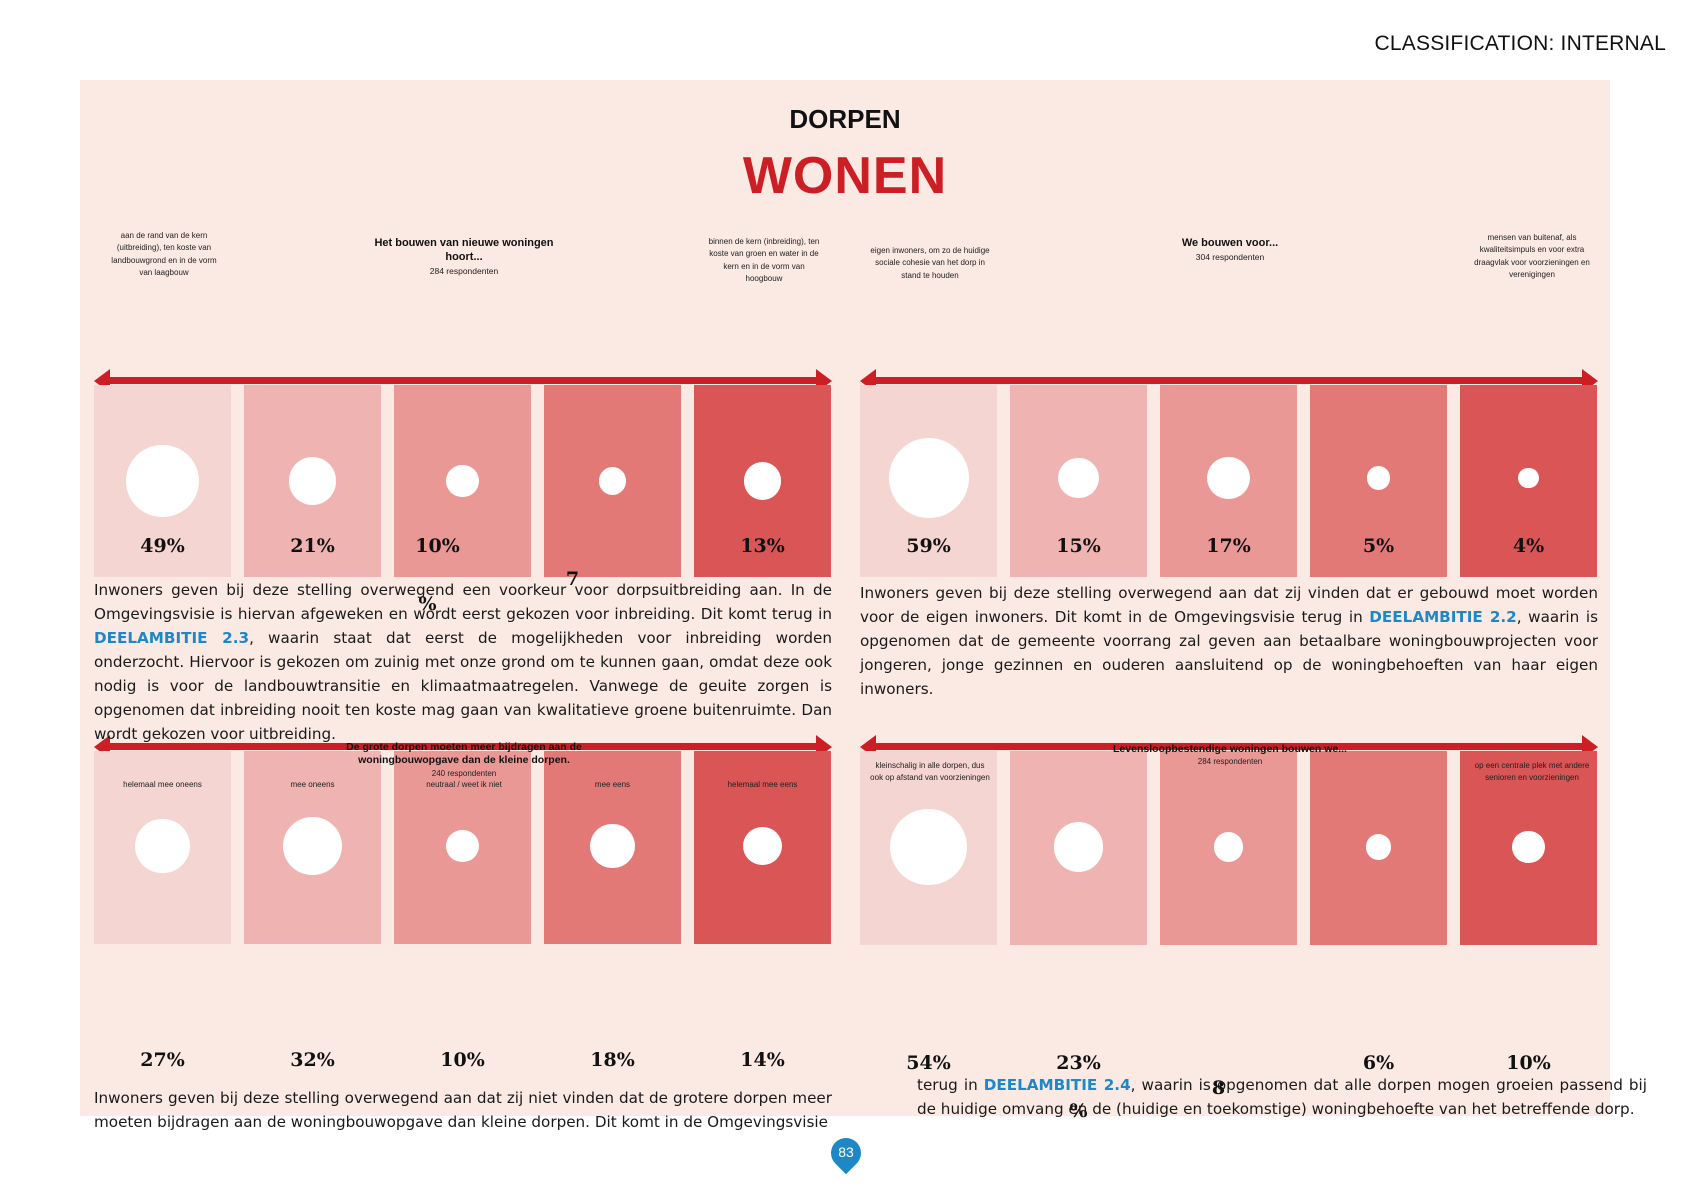 The height and width of the screenshot is (1191, 1684). What do you see at coordinates (762, 546) in the screenshot?
I see `percentage-label: 13%` at bounding box center [762, 546].